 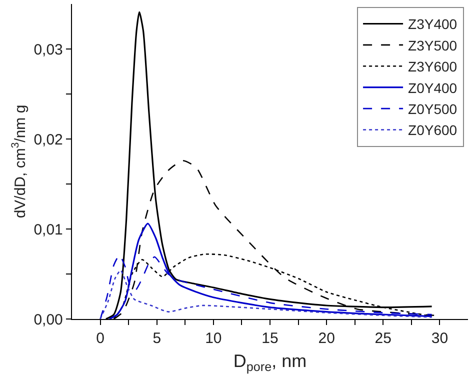 What do you see at coordinates (439, 339) in the screenshot?
I see `x-tick-label: 30` at bounding box center [439, 339].